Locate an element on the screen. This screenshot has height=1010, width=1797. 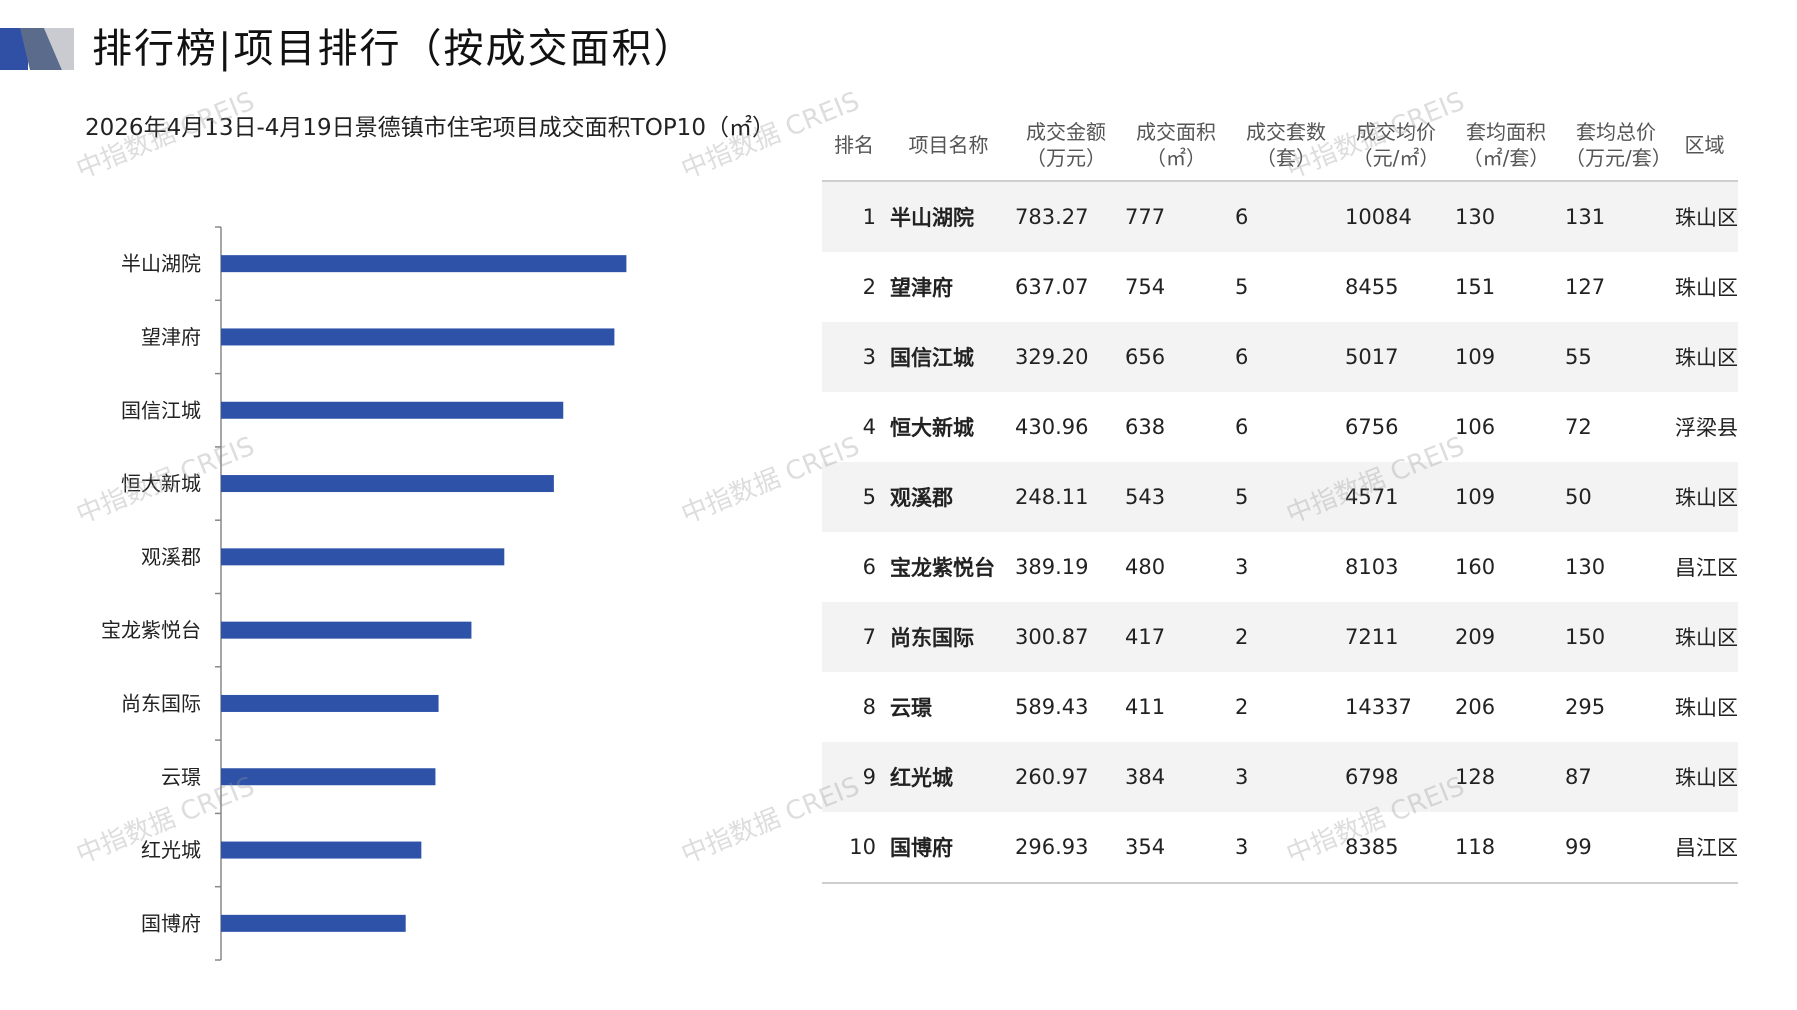
table-row: 2 望津府 637.07 754 5 8455 151 127 珠山区 is located at coordinates (1280, 287).